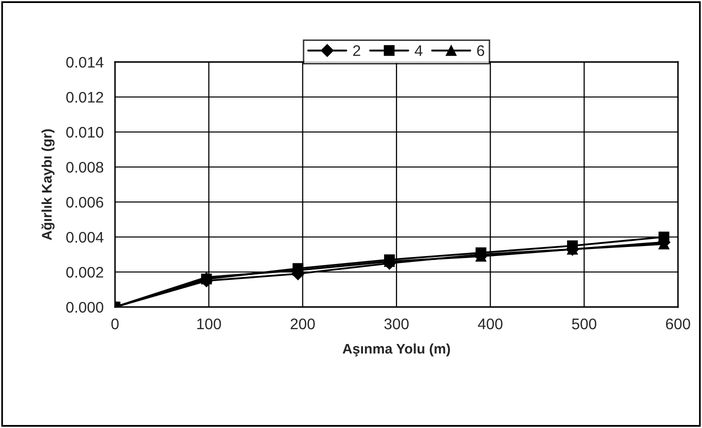  Describe the element at coordinates (396, 324) in the screenshot. I see `x-tick-label: 300` at that location.